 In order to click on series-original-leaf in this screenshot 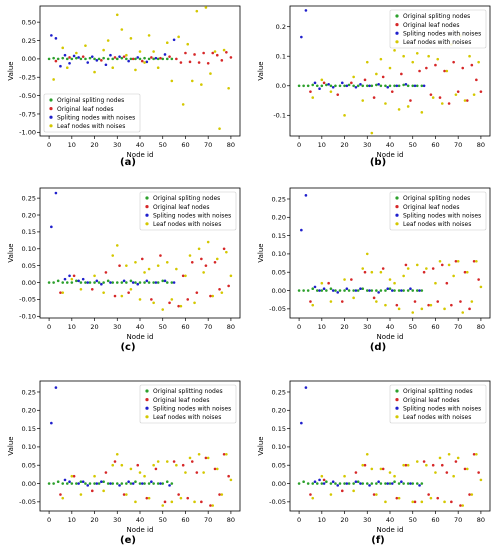, I will do `click(394, 285)`.